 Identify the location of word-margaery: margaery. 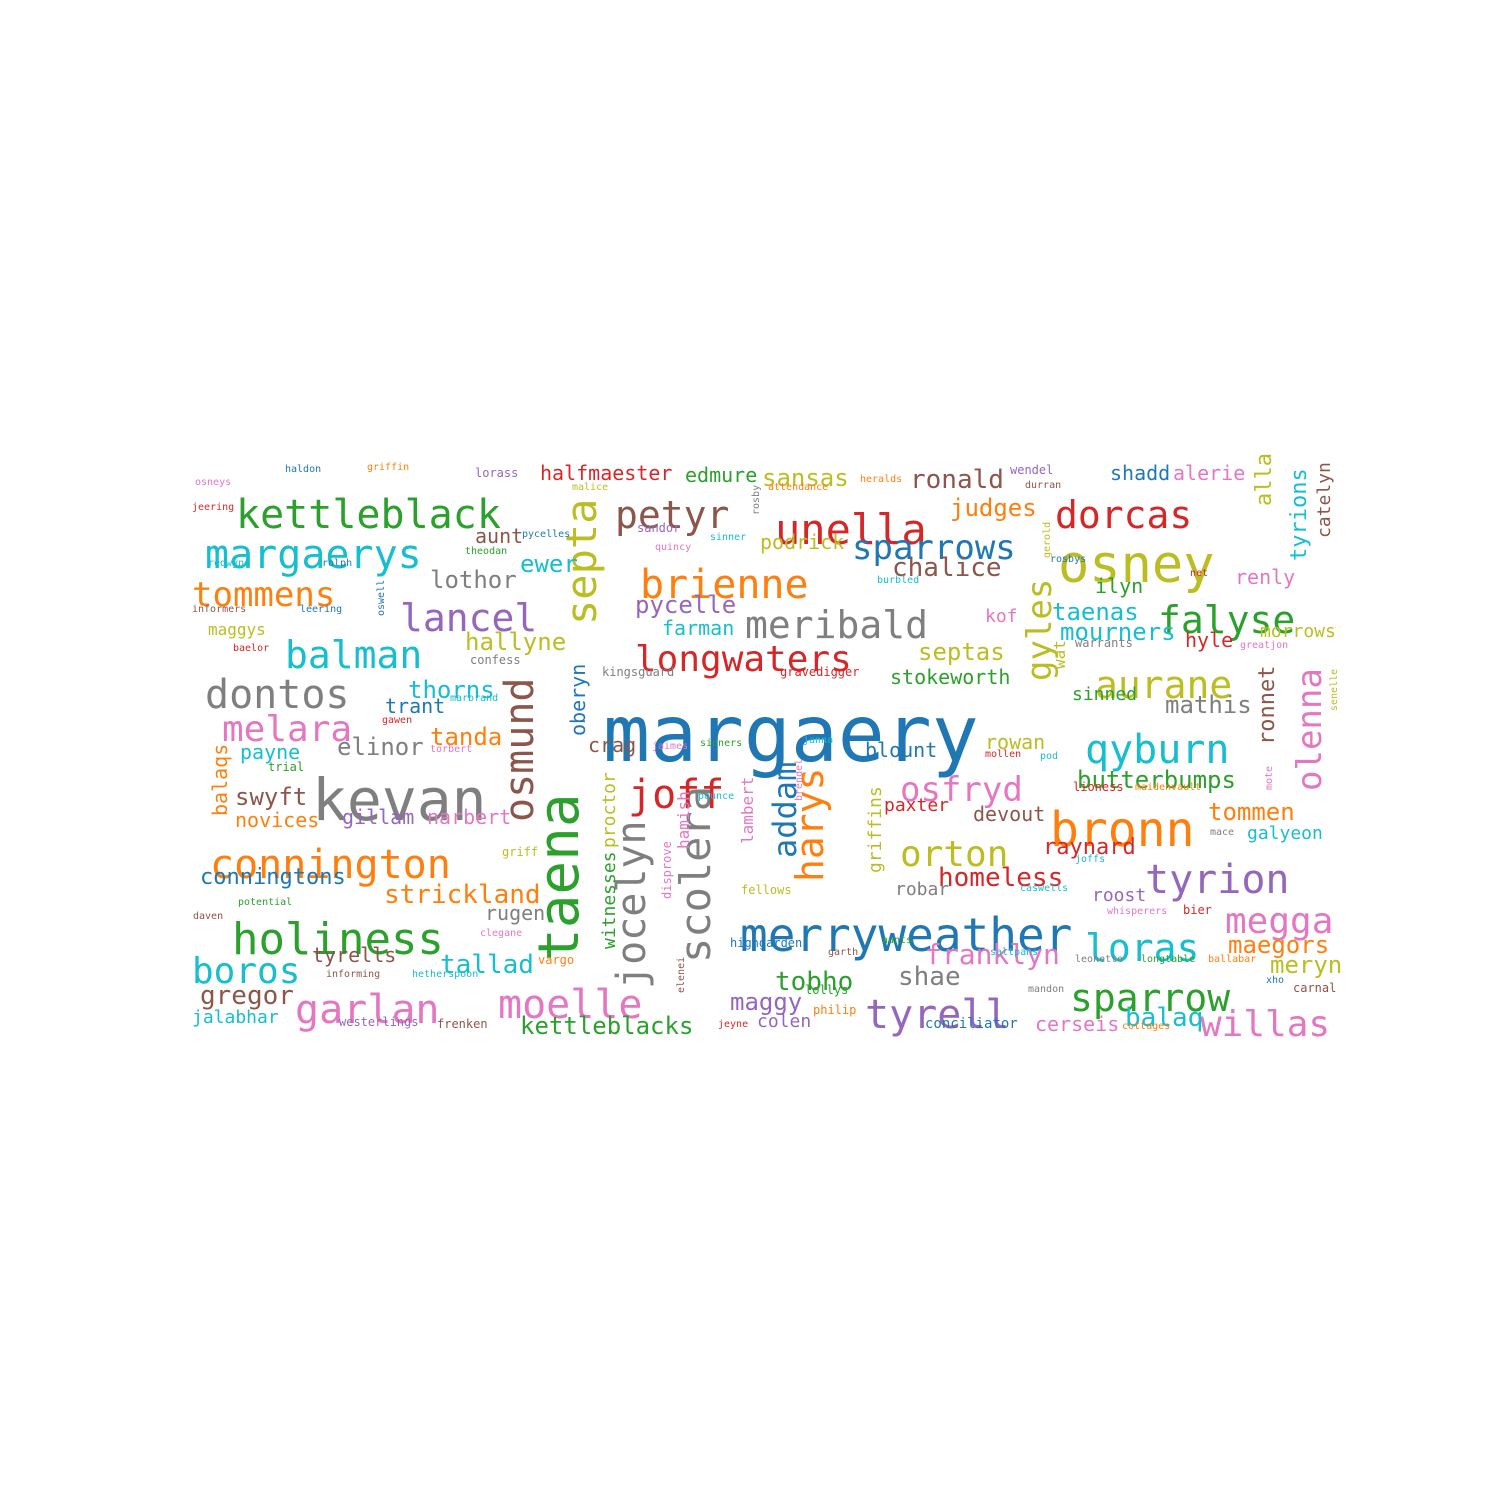
(791, 735).